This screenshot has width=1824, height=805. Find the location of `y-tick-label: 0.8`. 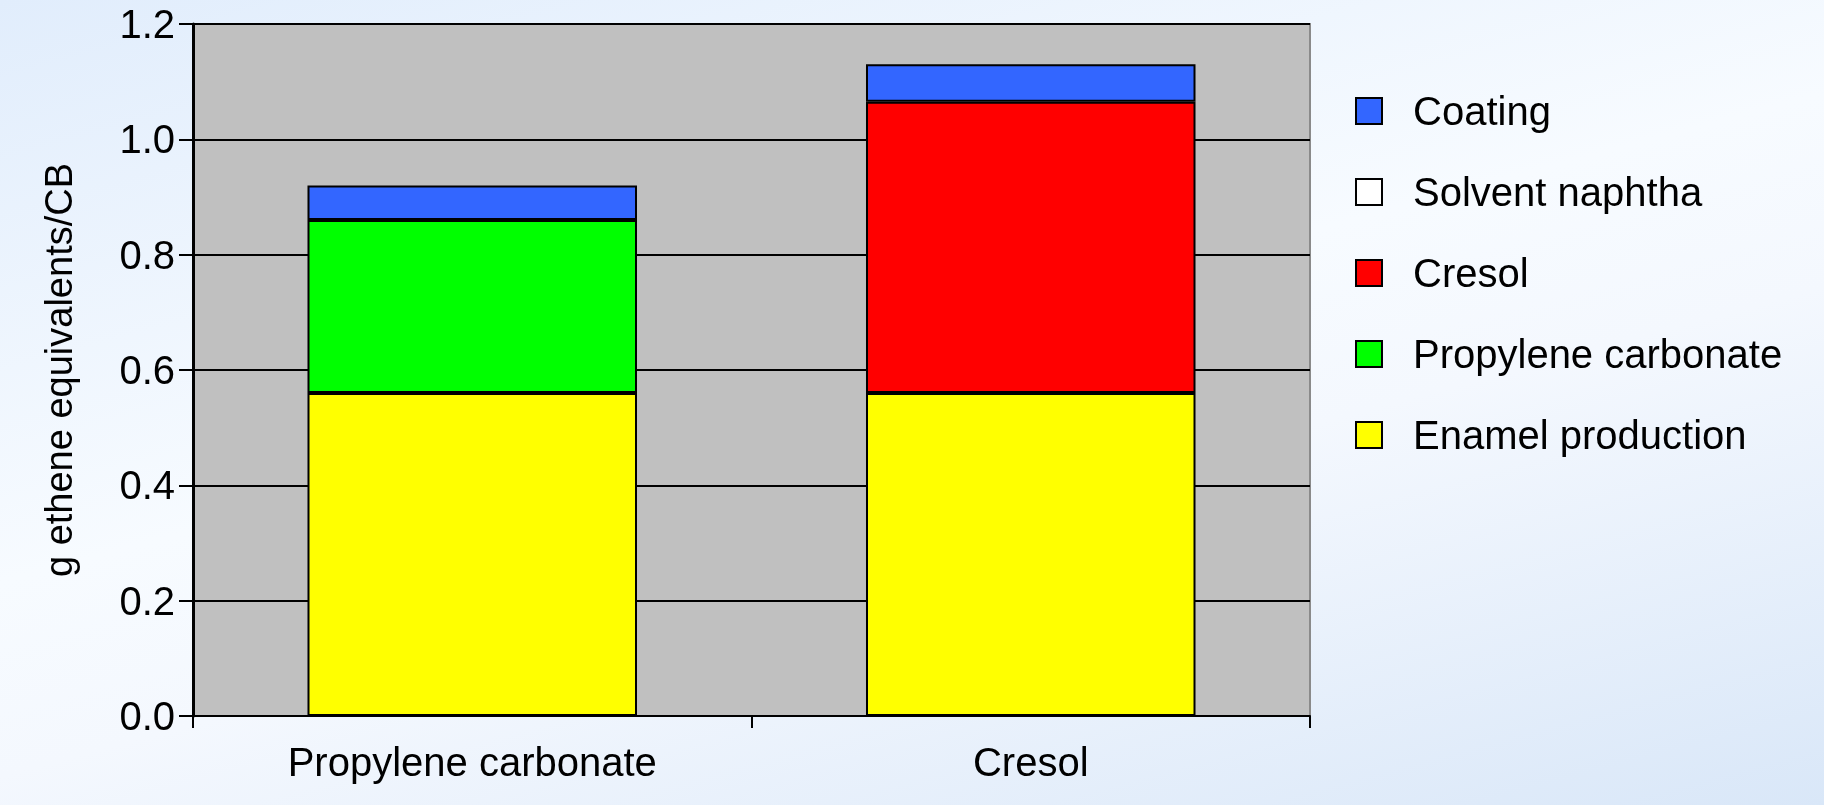

y-tick-label: 0.8 is located at coordinates (147, 254).